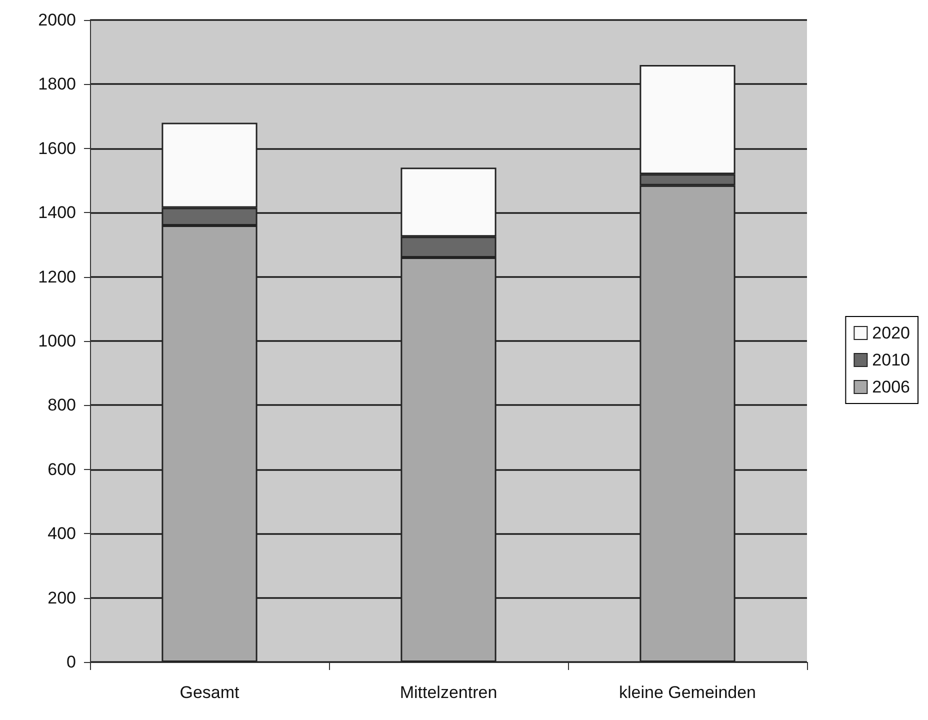 This screenshot has height=720, width=928. I want to click on x-tick-label: Gesamt, so click(210, 692).